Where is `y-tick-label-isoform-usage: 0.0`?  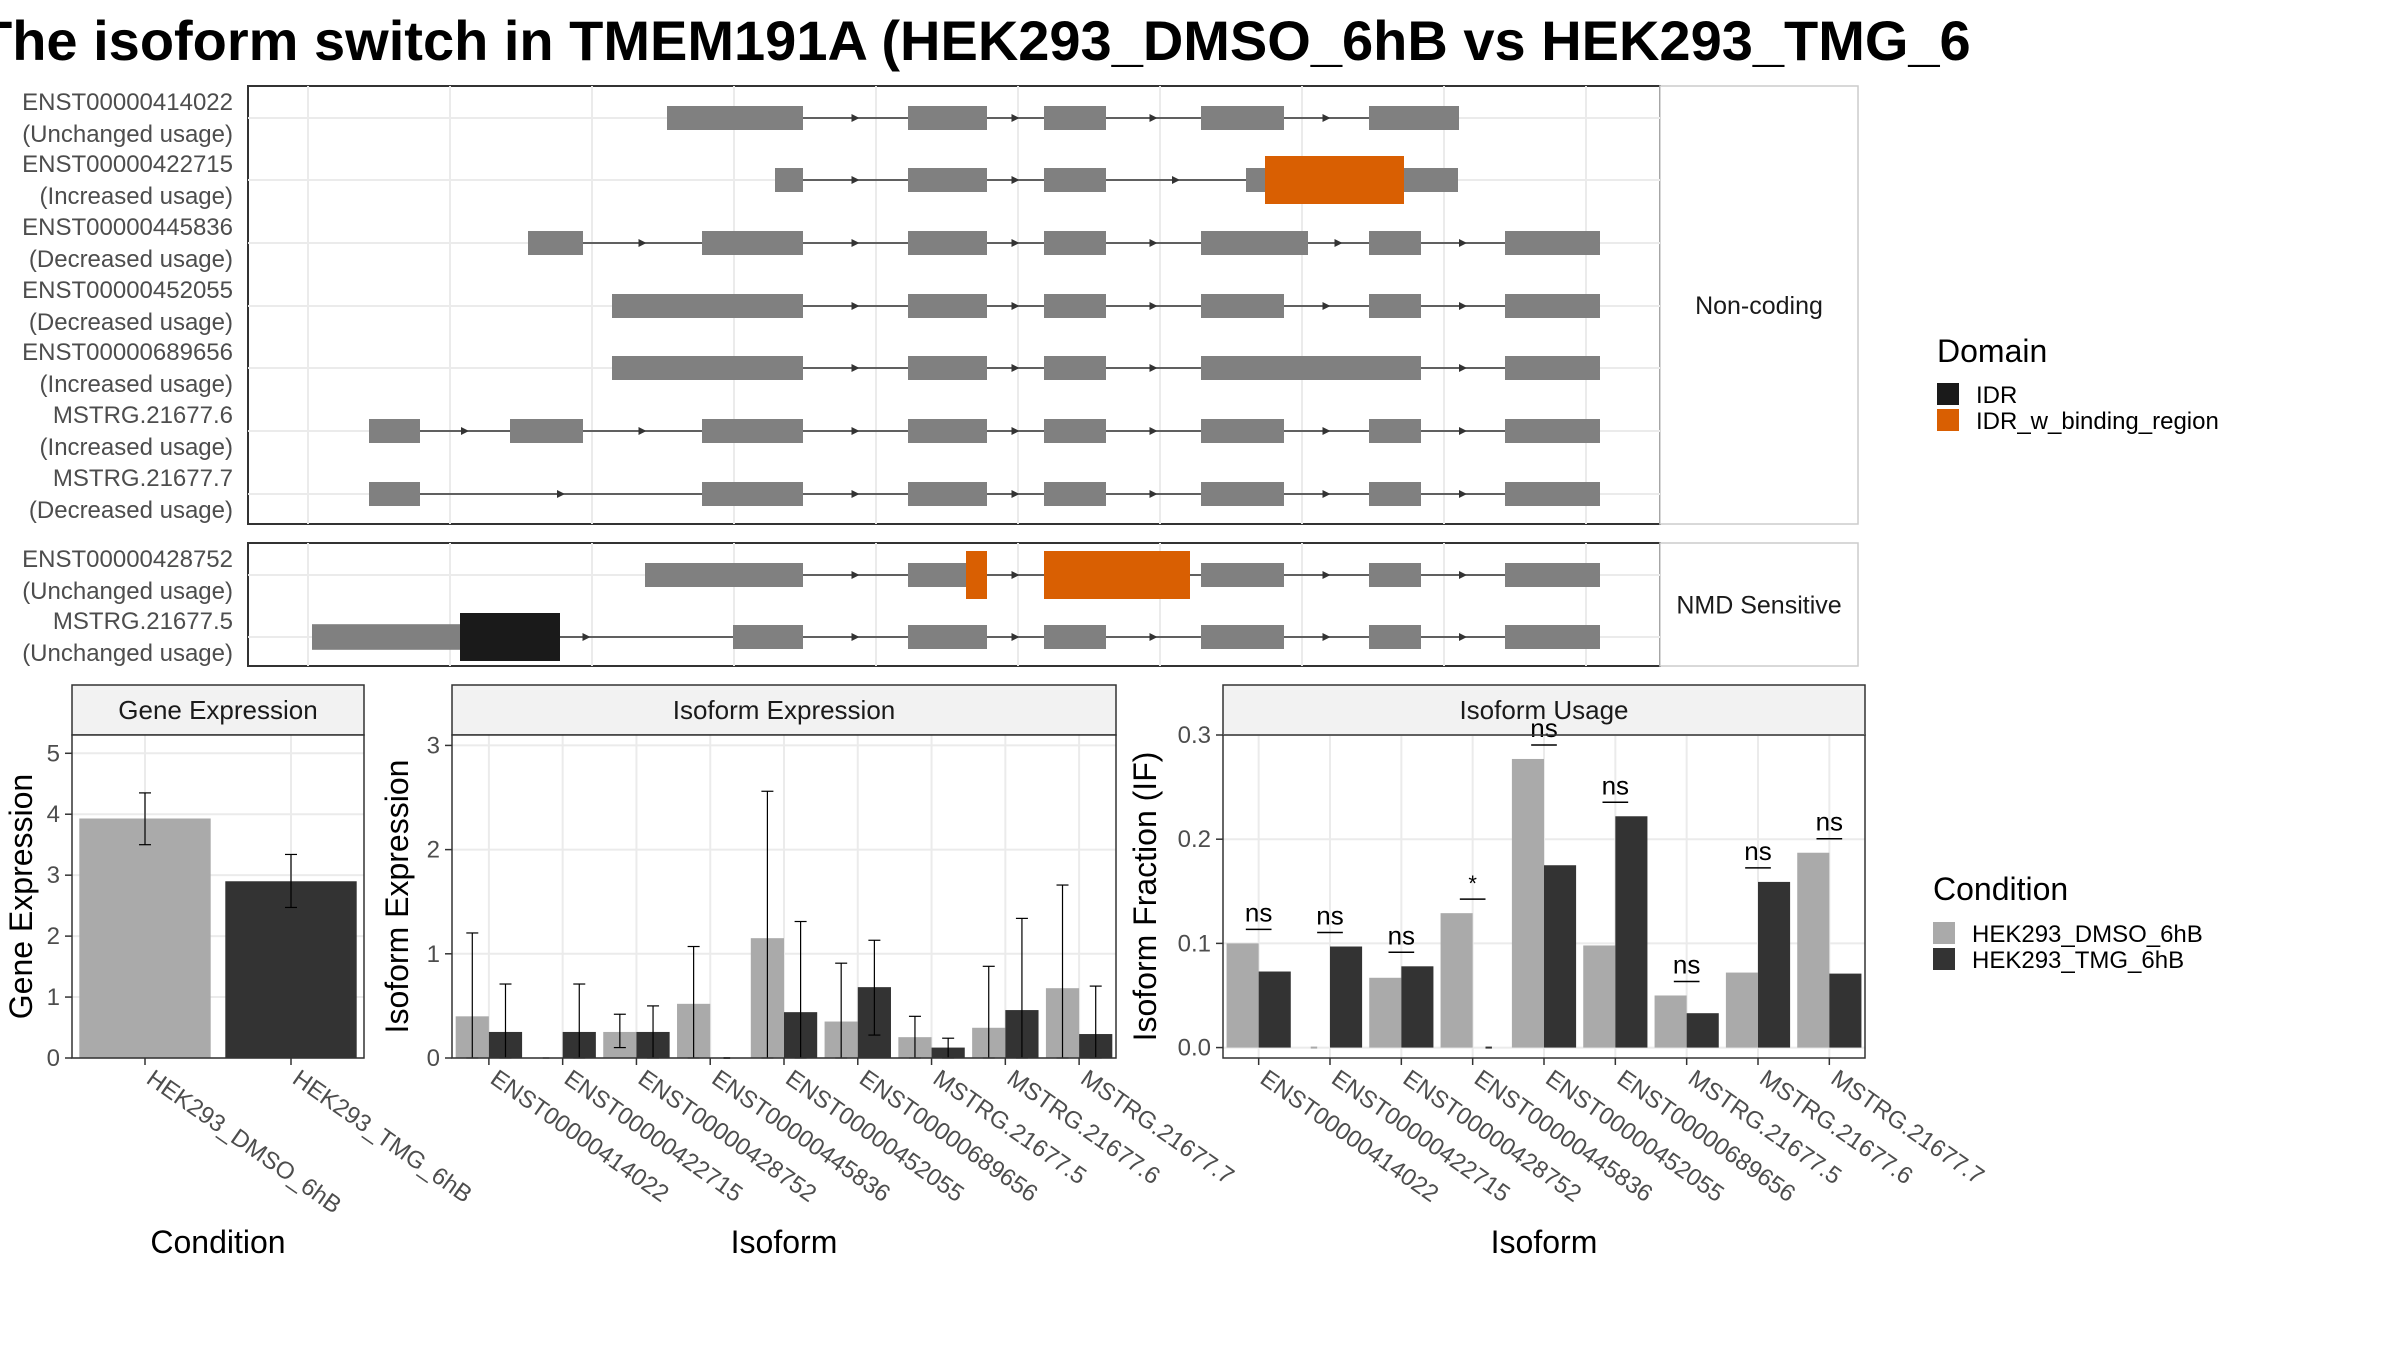
y-tick-label-isoform-usage: 0.0 is located at coordinates (1194, 1048).